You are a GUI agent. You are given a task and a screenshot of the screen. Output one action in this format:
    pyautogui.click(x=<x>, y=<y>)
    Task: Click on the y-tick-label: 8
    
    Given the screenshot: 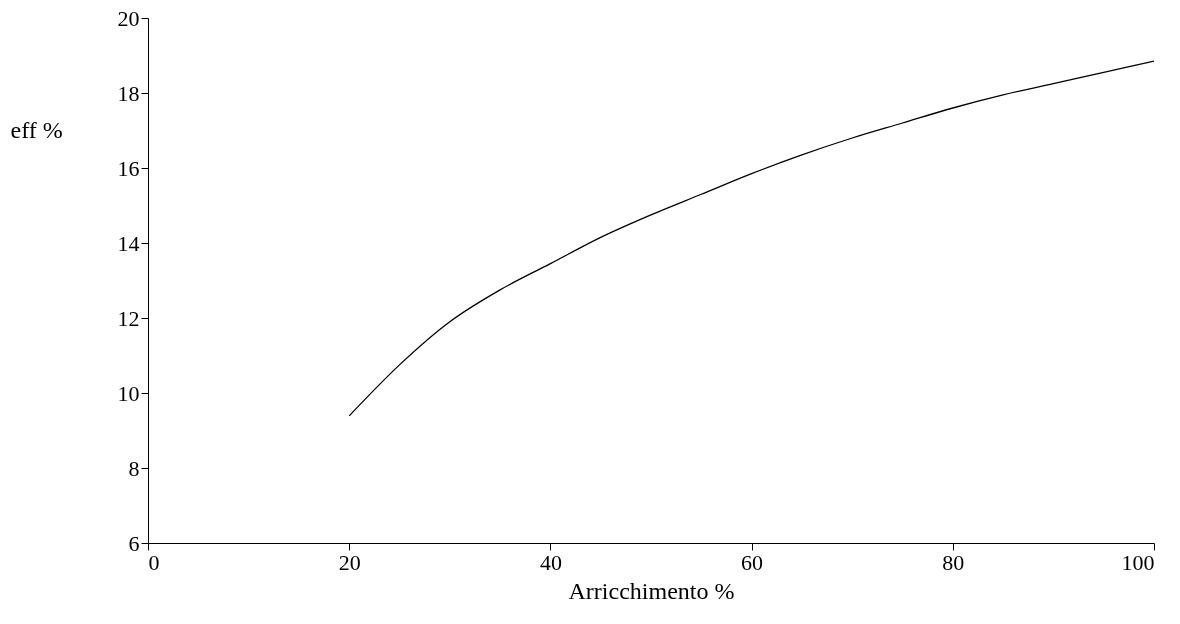 What is the action you would take?
    pyautogui.click(x=134, y=468)
    